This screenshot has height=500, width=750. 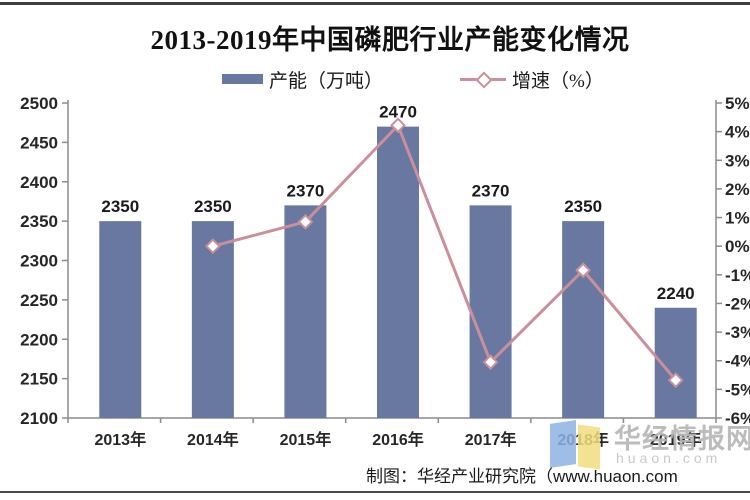 I want to click on bar-2013年, so click(x=120, y=319).